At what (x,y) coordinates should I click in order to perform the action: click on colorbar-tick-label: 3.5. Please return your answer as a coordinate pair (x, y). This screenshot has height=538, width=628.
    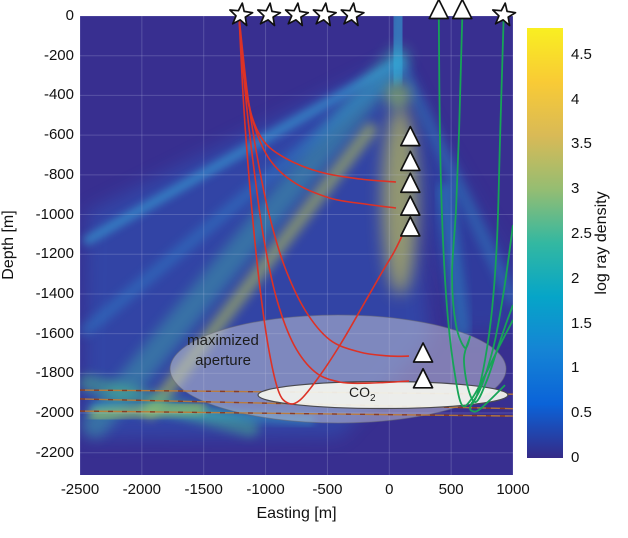
    Looking at the image, I should click on (581, 144).